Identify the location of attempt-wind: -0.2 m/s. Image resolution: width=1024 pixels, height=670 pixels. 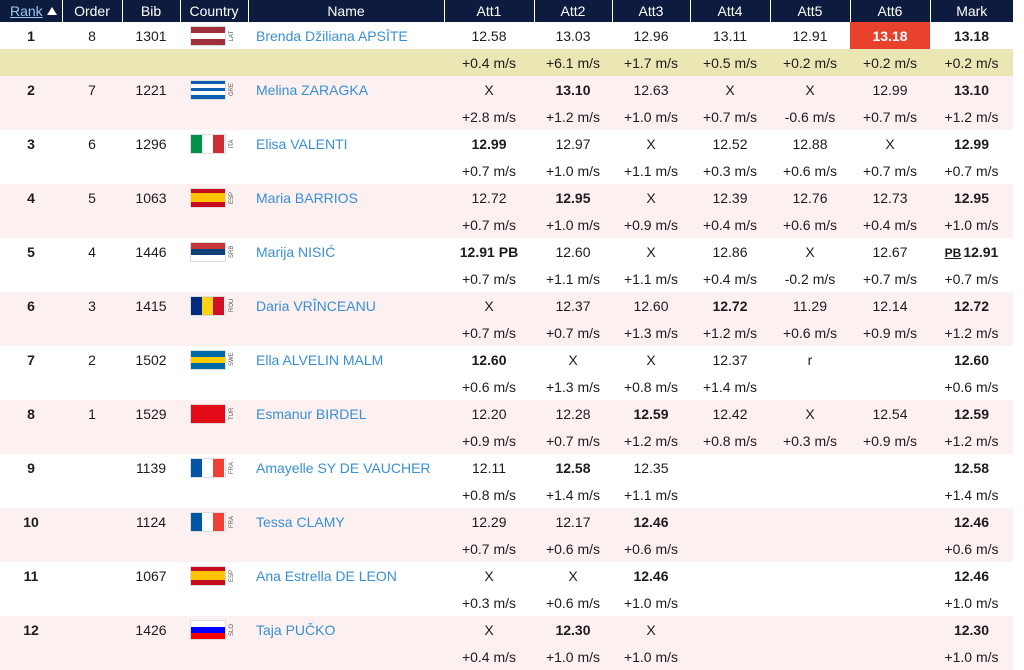
(810, 278).